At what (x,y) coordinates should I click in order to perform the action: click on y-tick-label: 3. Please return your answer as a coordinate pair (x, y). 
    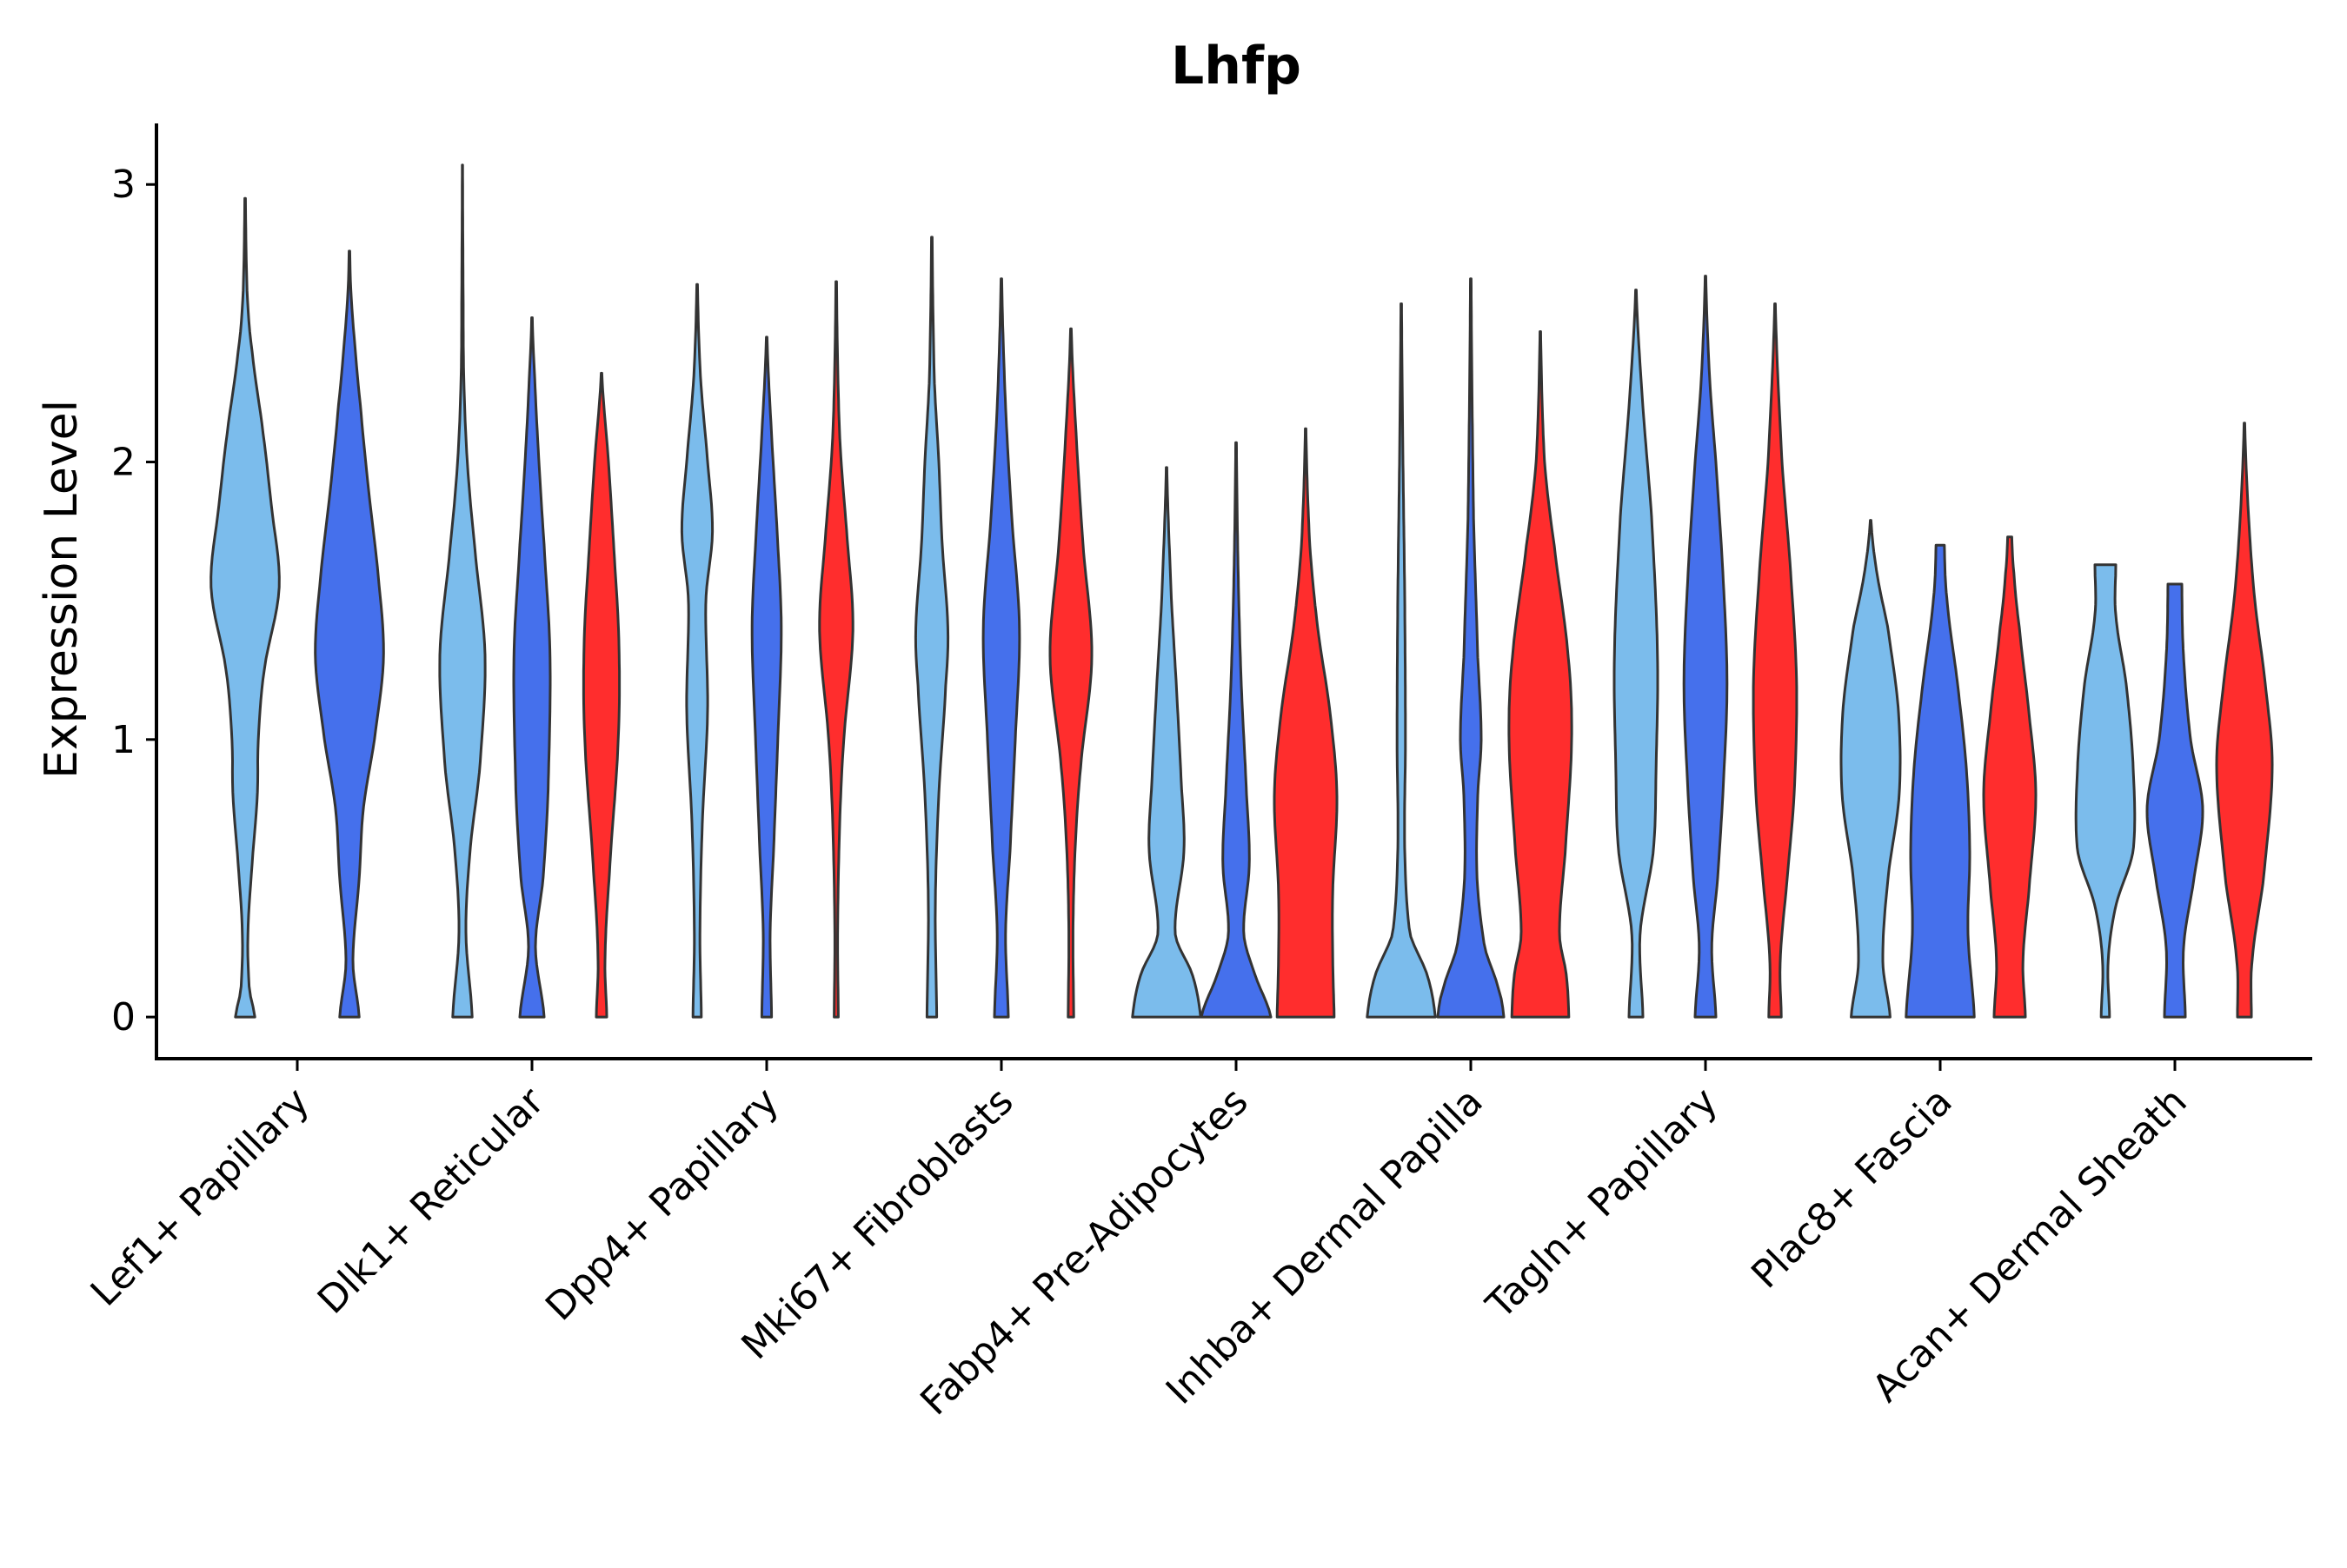
    Looking at the image, I should click on (124, 185).